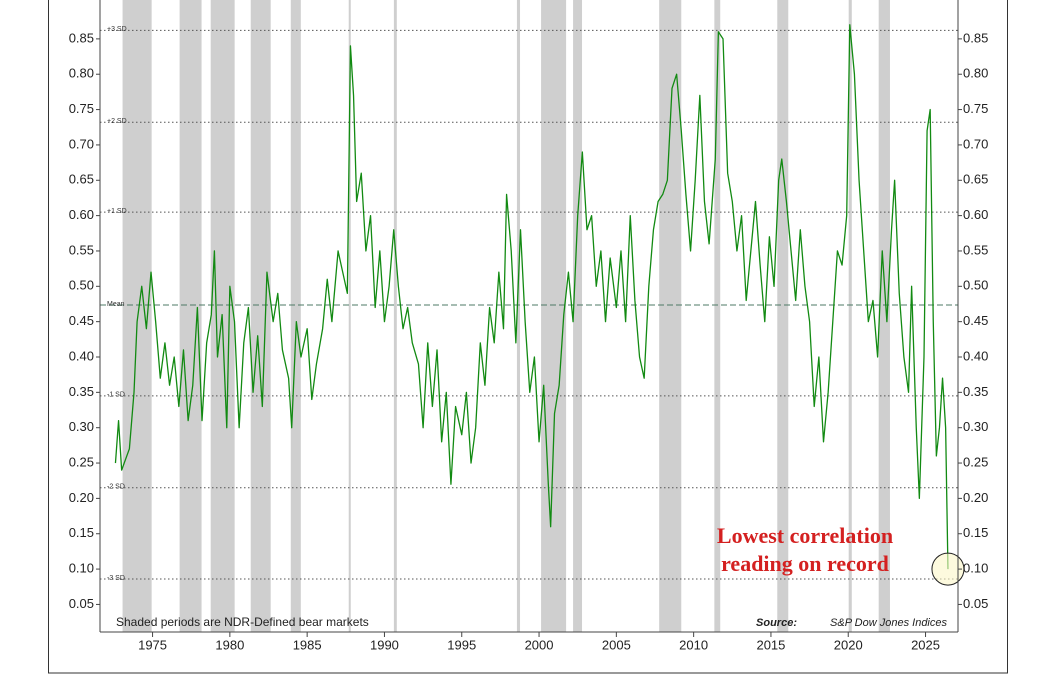 The width and height of the screenshot is (1056, 675). Describe the element at coordinates (975, 73) in the screenshot. I see `y2-tick-label: 0.80` at that location.